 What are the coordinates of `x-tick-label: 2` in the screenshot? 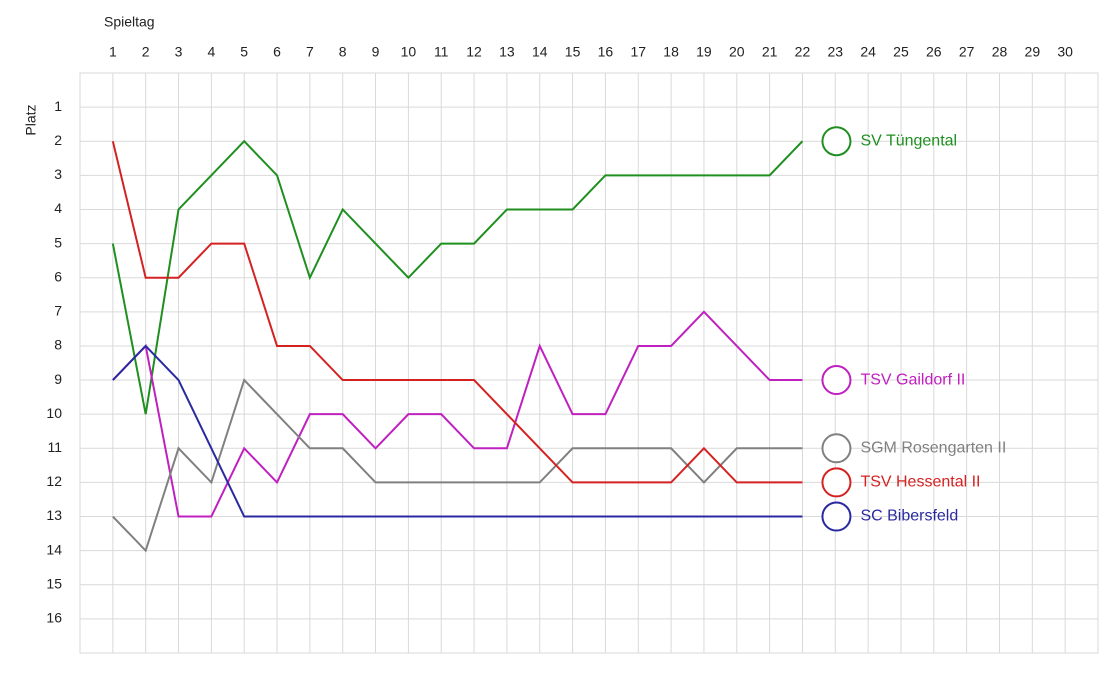 It's located at (146, 52).